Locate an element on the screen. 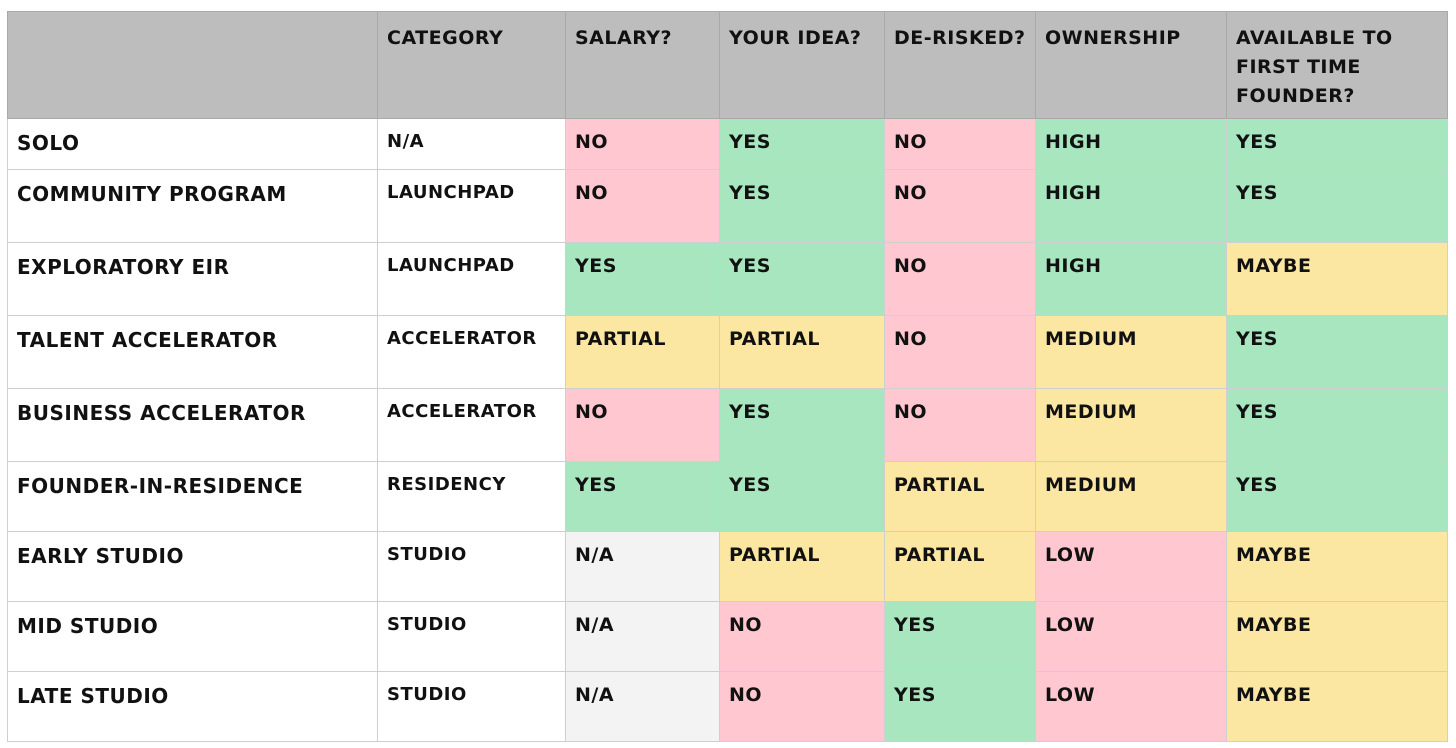  row-label: Early Studio is located at coordinates (192, 566).